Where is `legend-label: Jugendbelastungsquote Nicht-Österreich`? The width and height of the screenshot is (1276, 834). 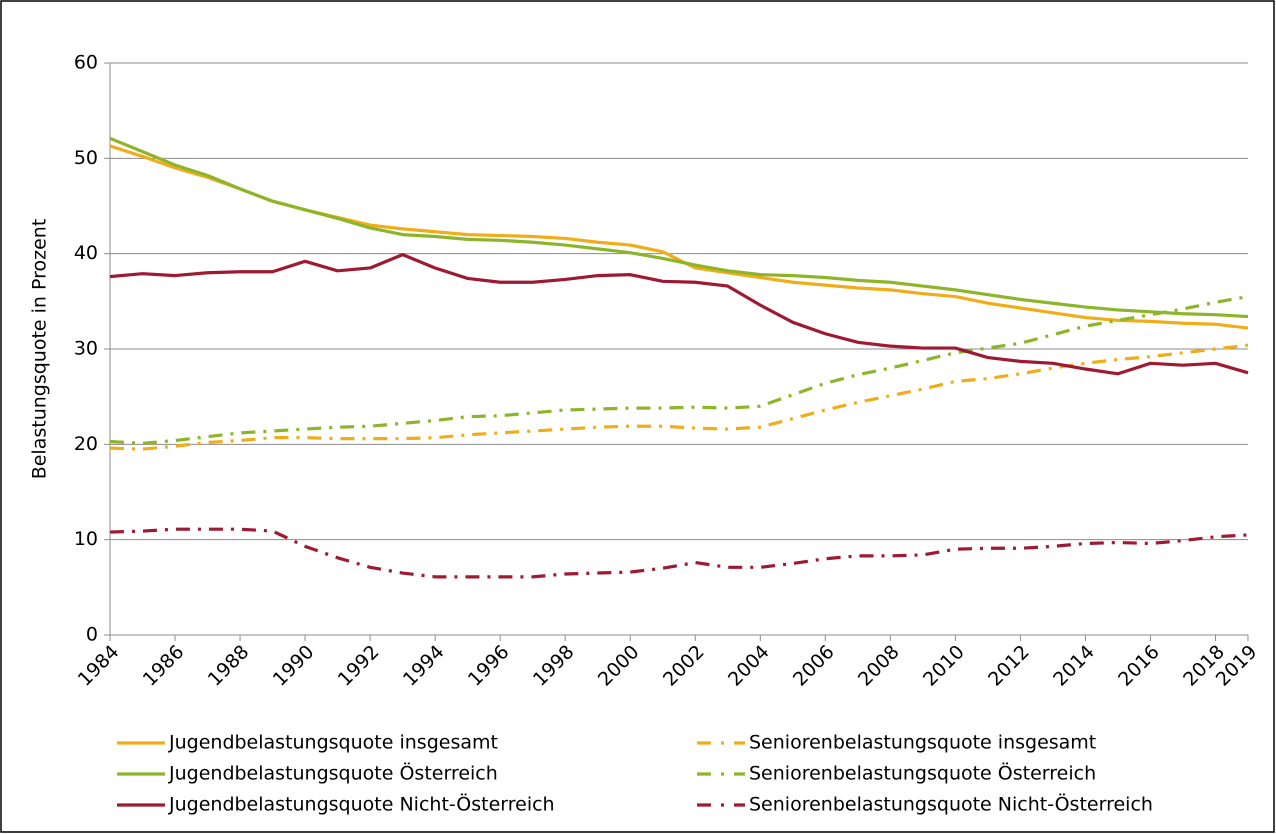
legend-label: Jugendbelastungsquote Nicht-Österreich is located at coordinates (361, 804).